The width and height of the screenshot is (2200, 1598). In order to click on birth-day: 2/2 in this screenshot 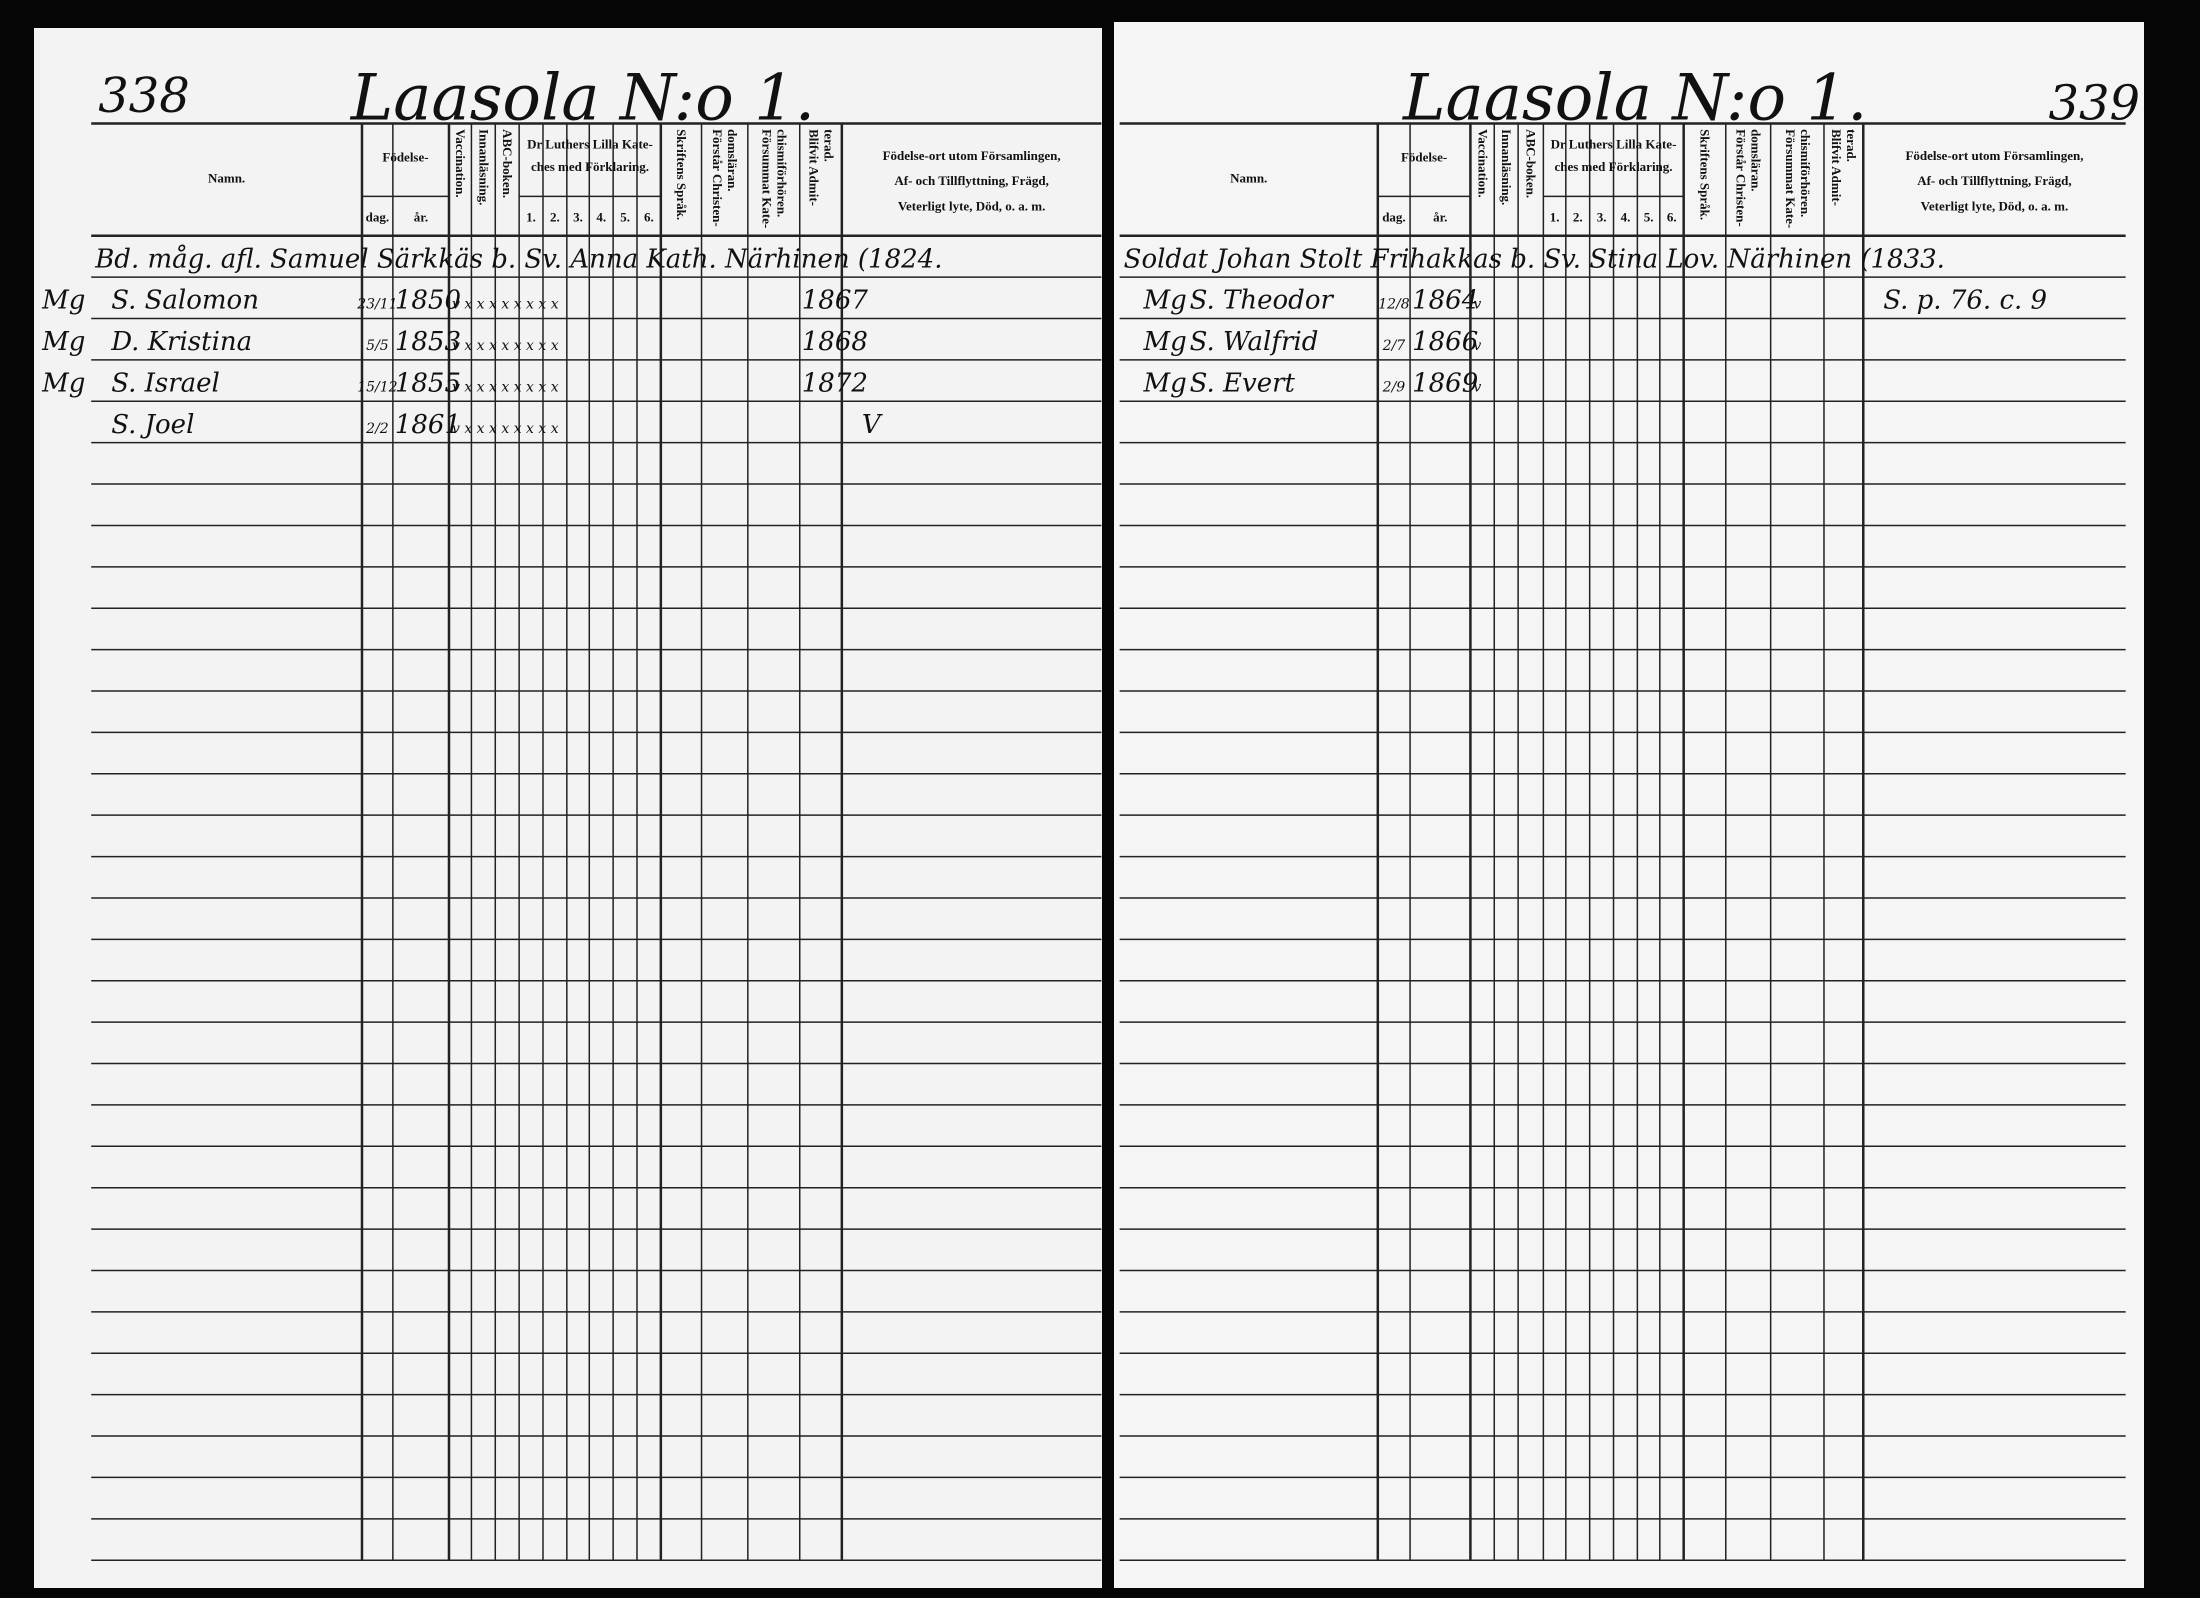, I will do `click(377, 429)`.